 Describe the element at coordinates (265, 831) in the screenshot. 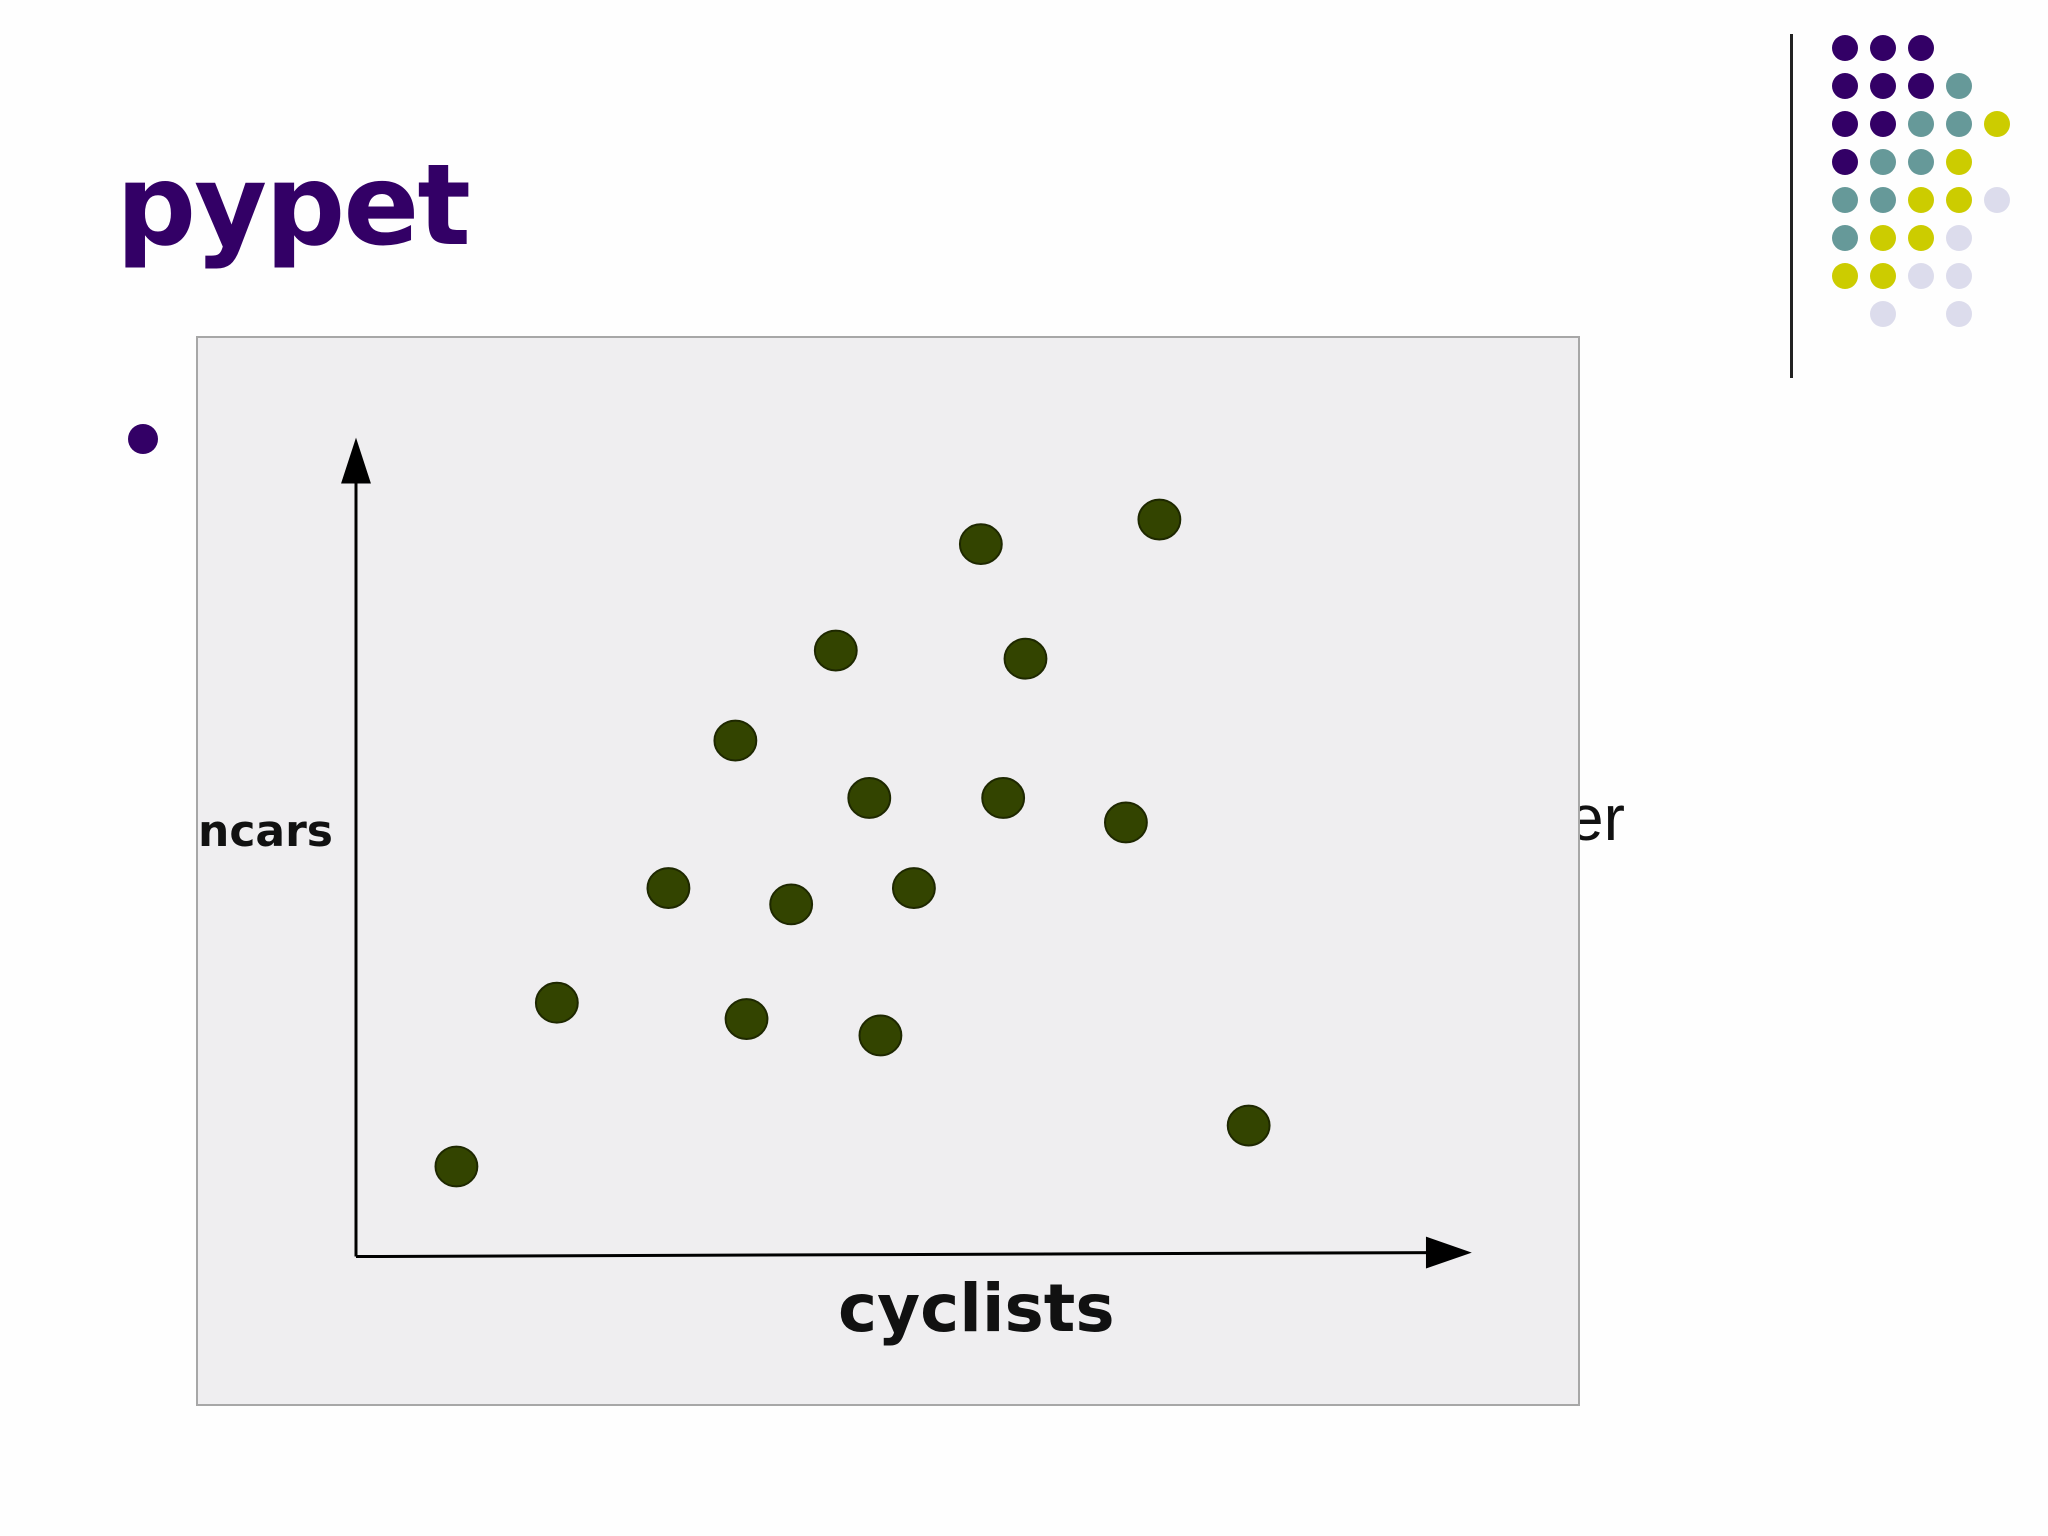

I see `y-axis-label: ncars` at that location.